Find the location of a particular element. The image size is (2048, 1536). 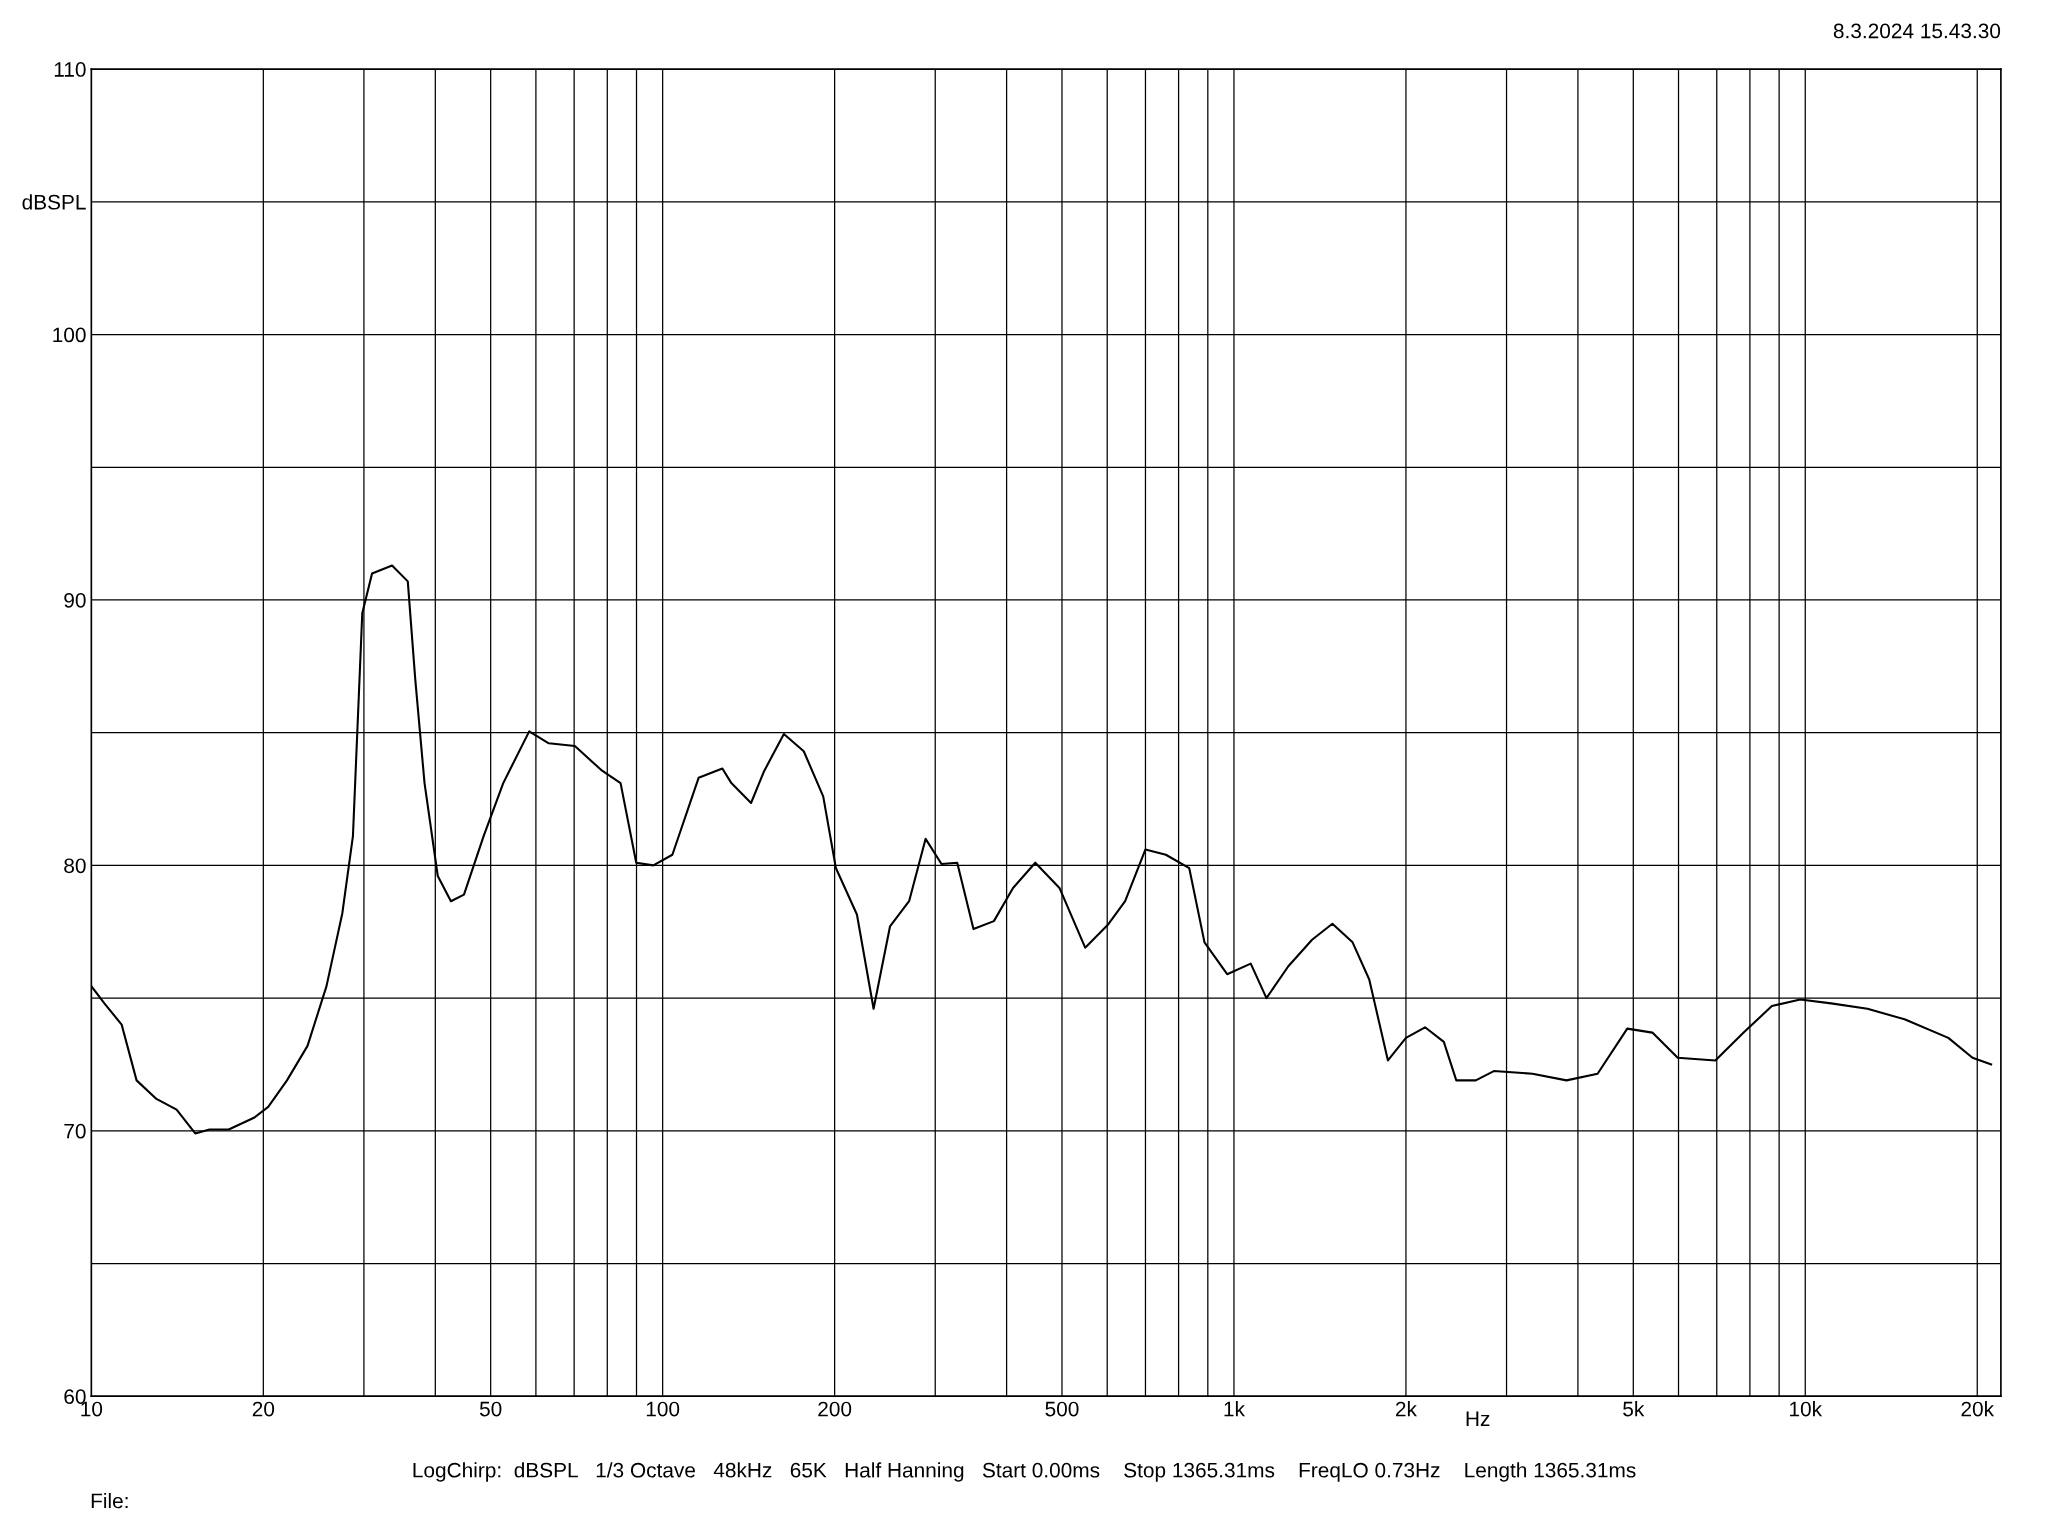

x-axis-title: Hz is located at coordinates (1478, 1418).